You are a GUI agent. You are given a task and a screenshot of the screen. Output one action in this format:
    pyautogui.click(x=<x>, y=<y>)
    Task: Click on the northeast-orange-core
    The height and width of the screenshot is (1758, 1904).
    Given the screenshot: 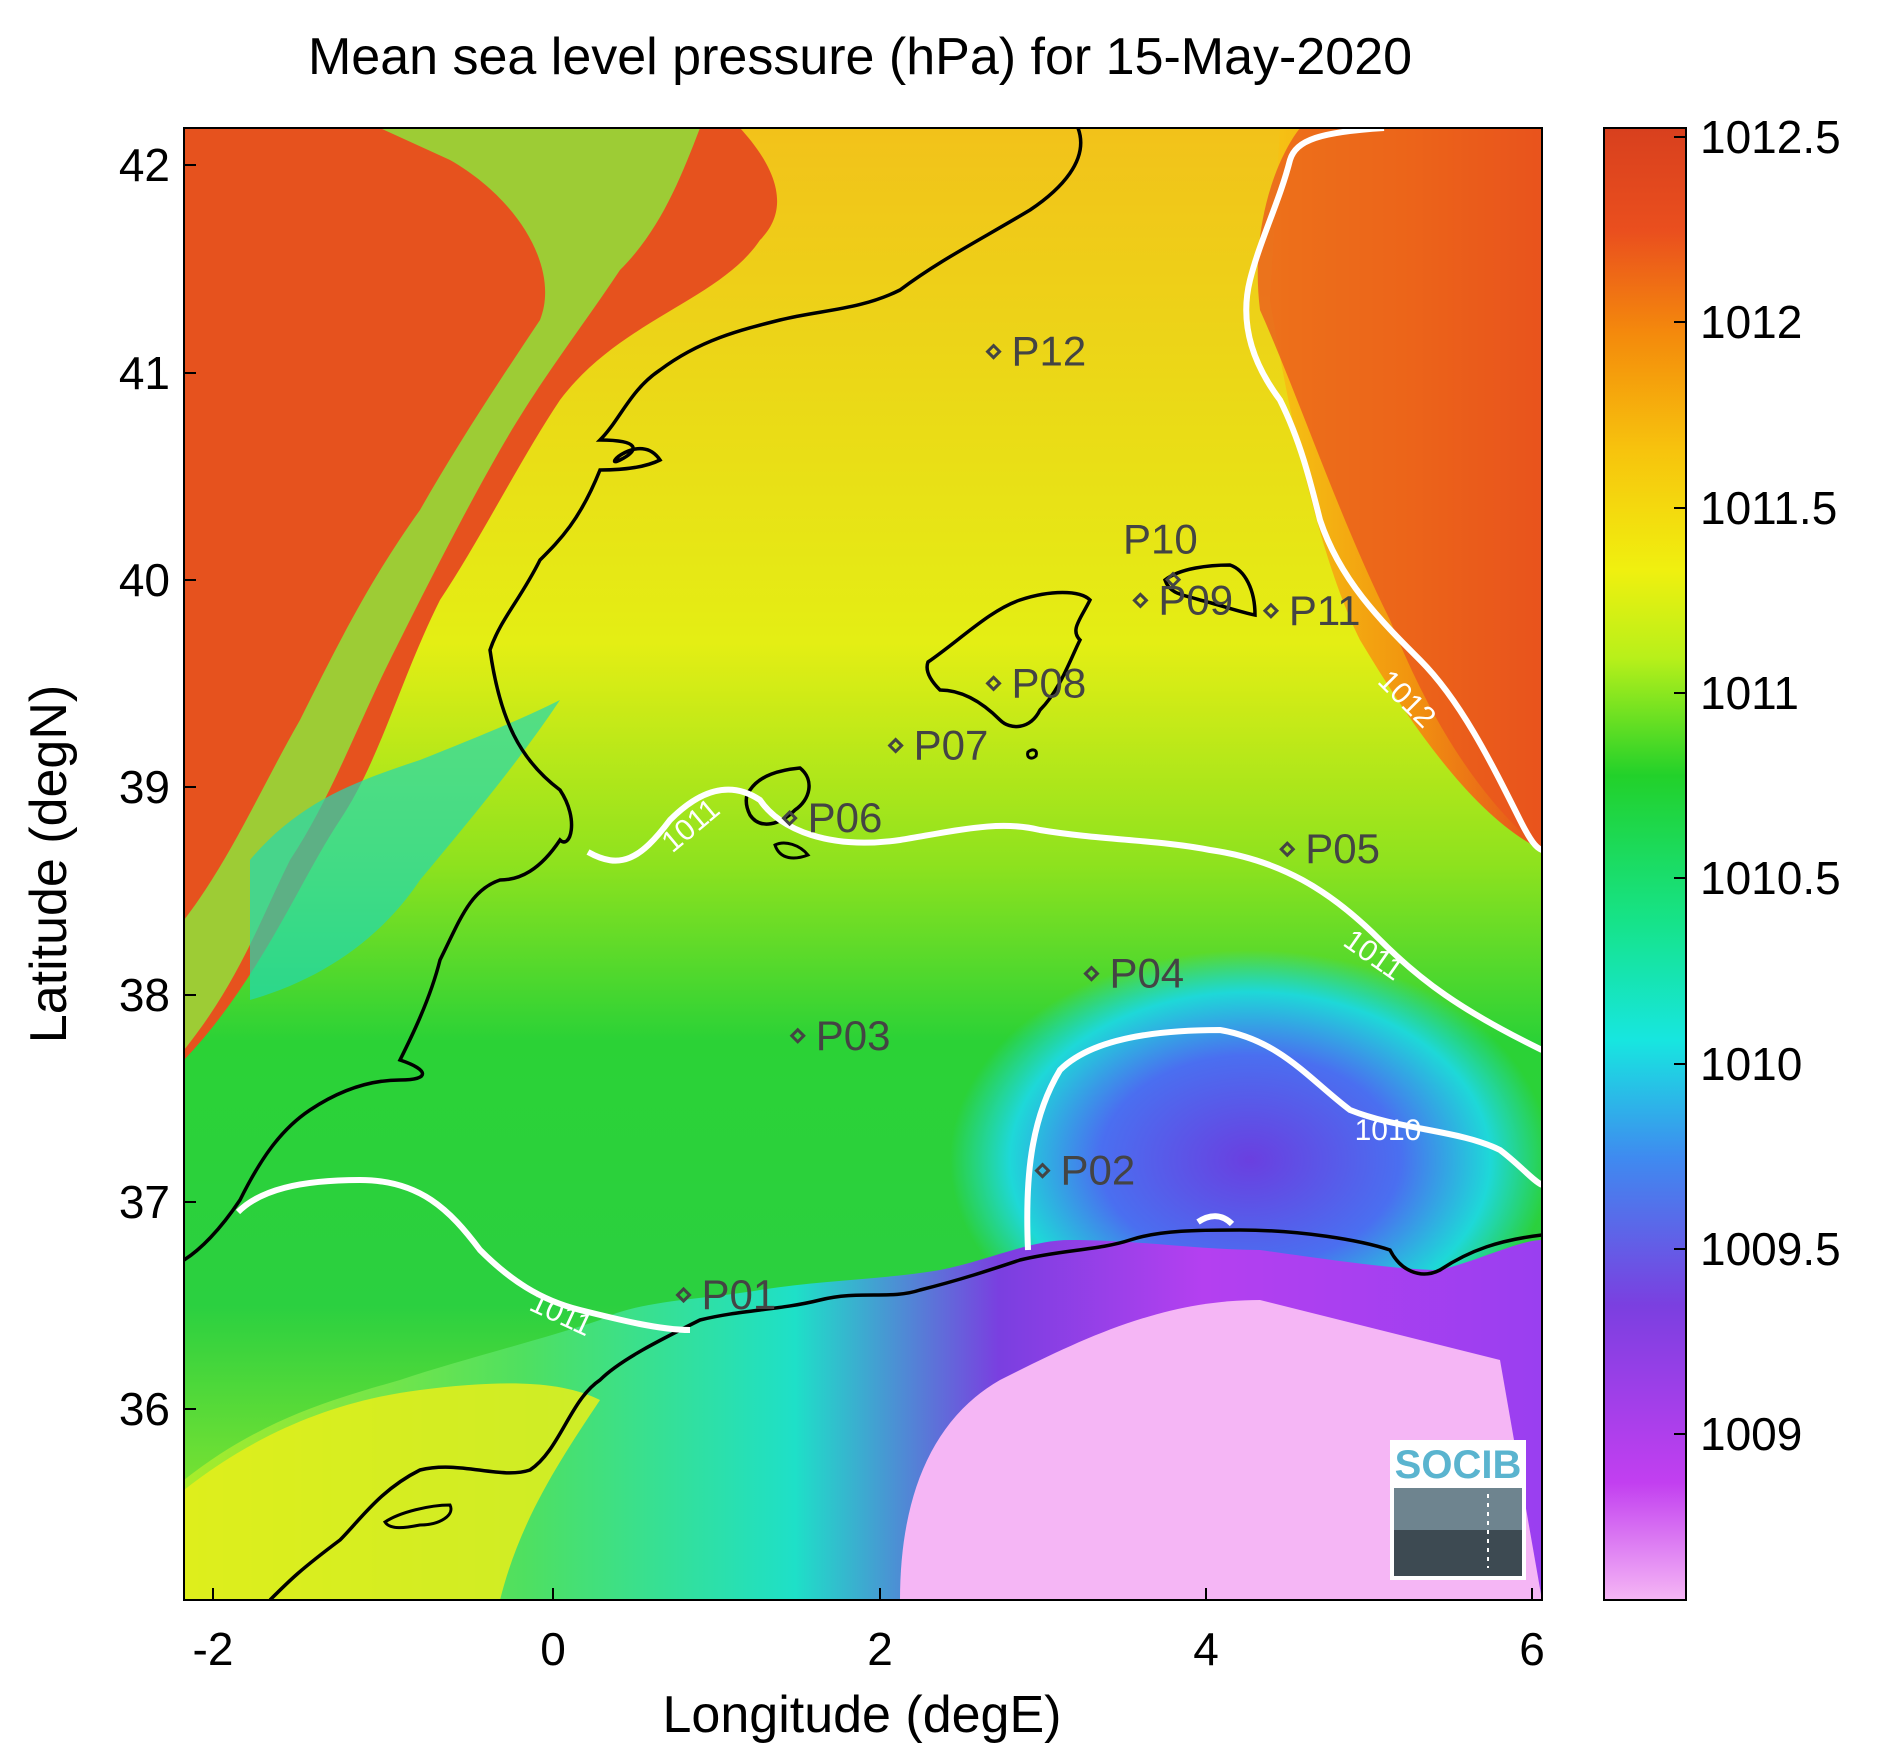 What is the action you would take?
    pyautogui.click(x=1399, y=489)
    